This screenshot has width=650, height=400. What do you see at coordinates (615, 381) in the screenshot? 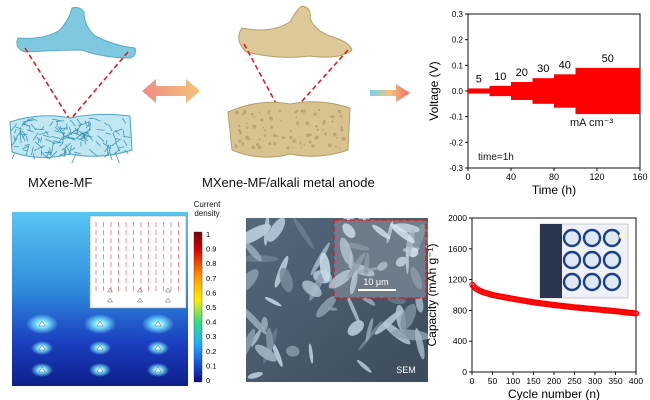
I see `capacity-x-tick-label: 350` at bounding box center [615, 381].